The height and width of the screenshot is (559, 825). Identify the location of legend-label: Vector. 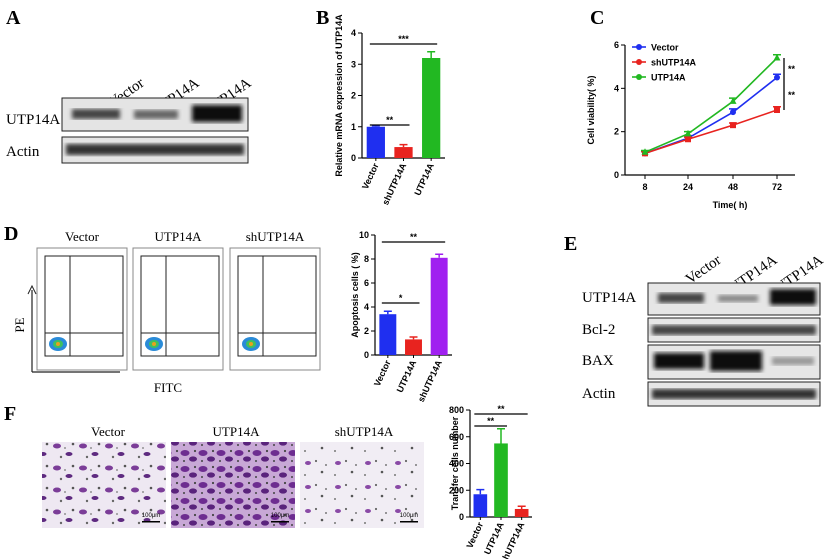
(665, 48).